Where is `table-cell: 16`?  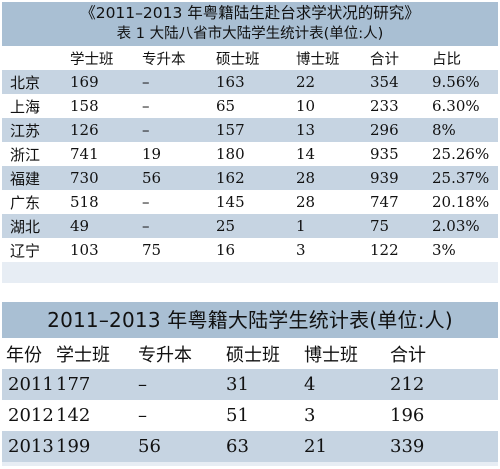
table-cell: 16 is located at coordinates (226, 250).